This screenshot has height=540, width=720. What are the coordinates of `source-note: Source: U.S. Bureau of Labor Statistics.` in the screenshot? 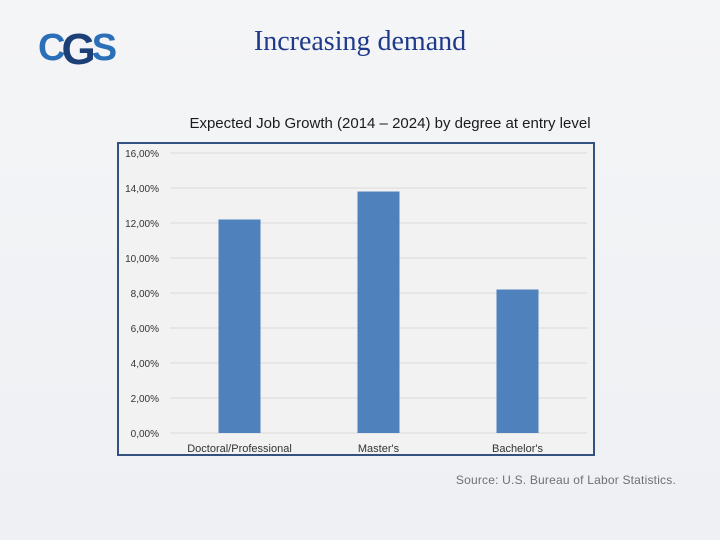 It's located at (565, 480).